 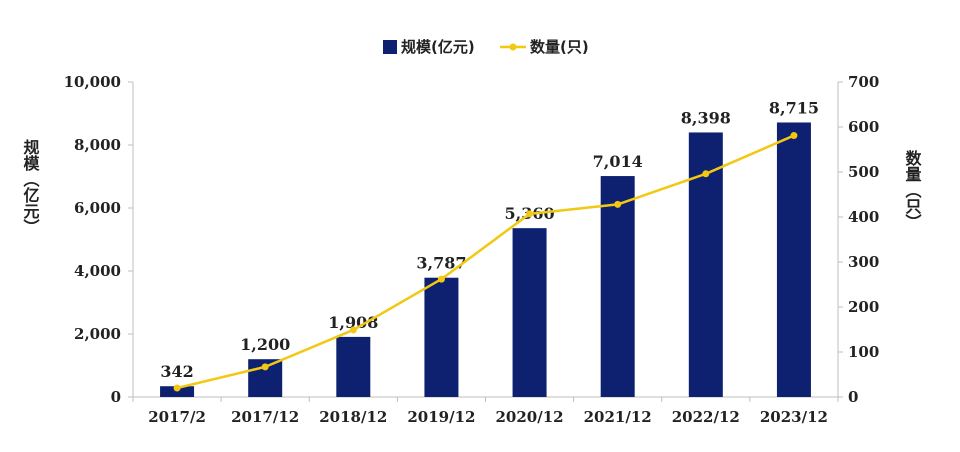 What do you see at coordinates (97, 145) in the screenshot?
I see `y-left-tick-label: 8,000` at bounding box center [97, 145].